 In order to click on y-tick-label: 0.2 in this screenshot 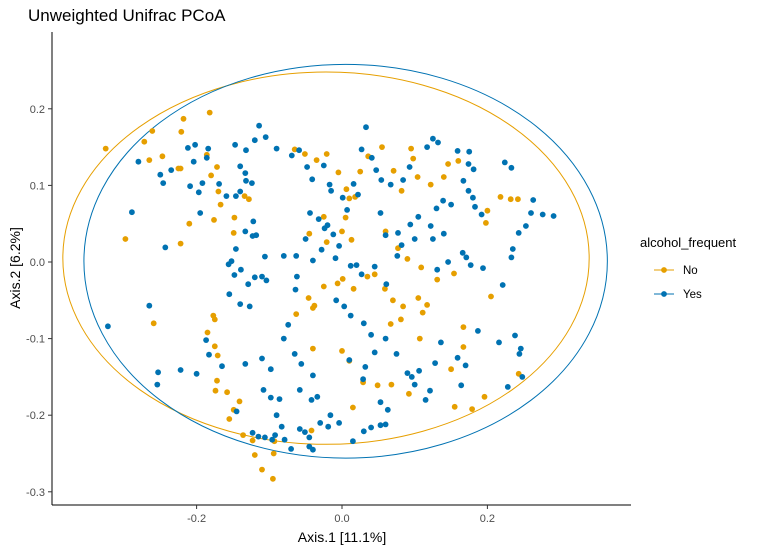, I will do `click(37, 110)`.